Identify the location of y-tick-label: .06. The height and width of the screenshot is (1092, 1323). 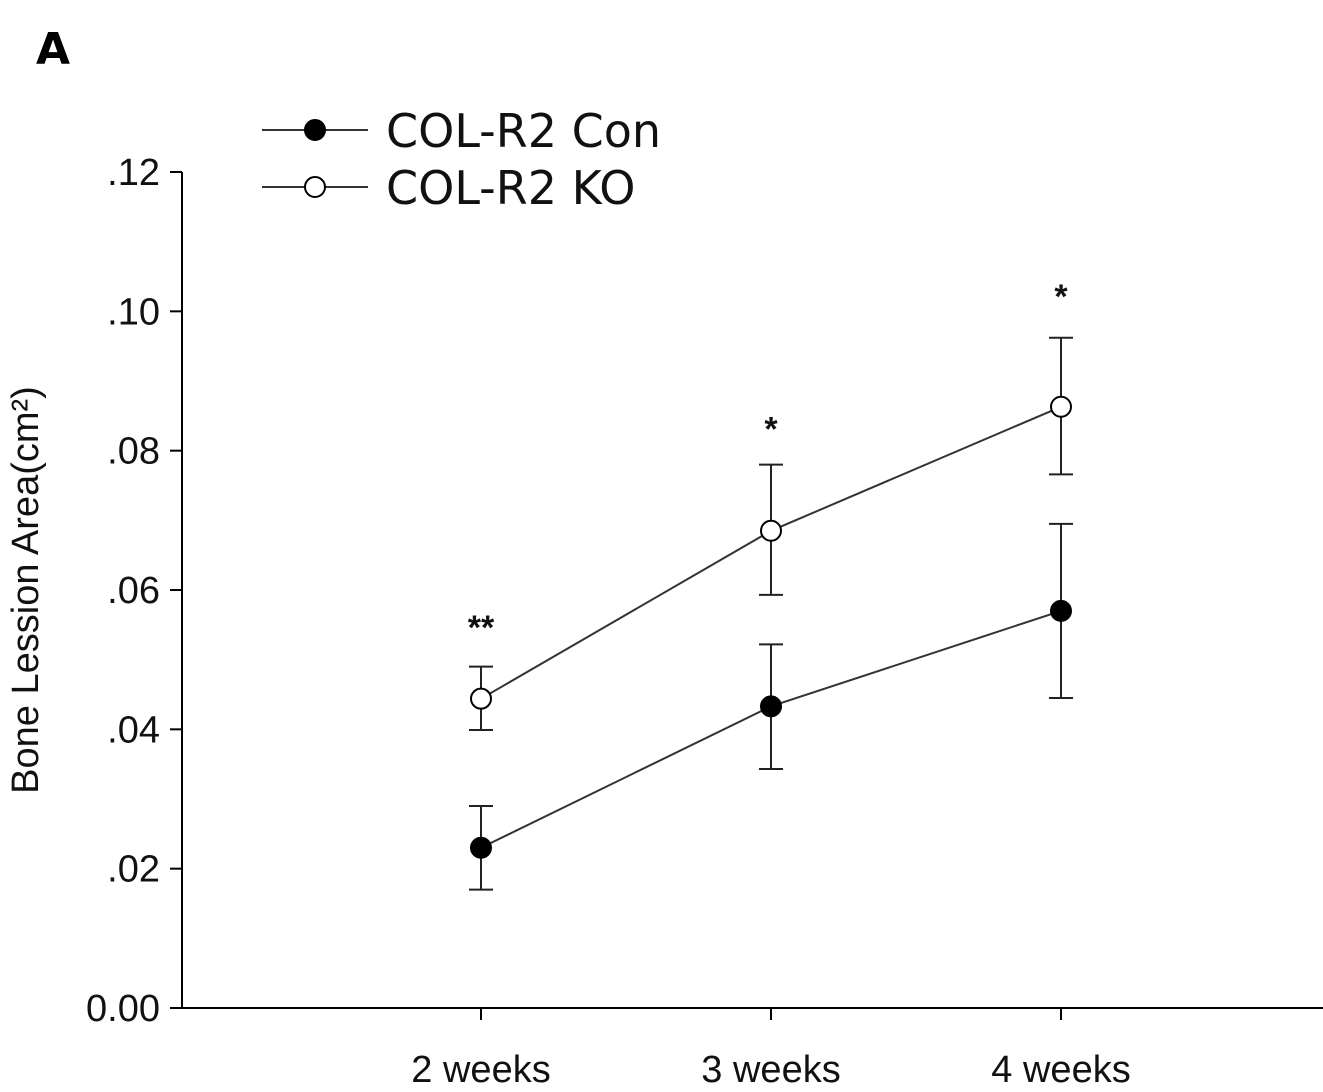
(133, 591).